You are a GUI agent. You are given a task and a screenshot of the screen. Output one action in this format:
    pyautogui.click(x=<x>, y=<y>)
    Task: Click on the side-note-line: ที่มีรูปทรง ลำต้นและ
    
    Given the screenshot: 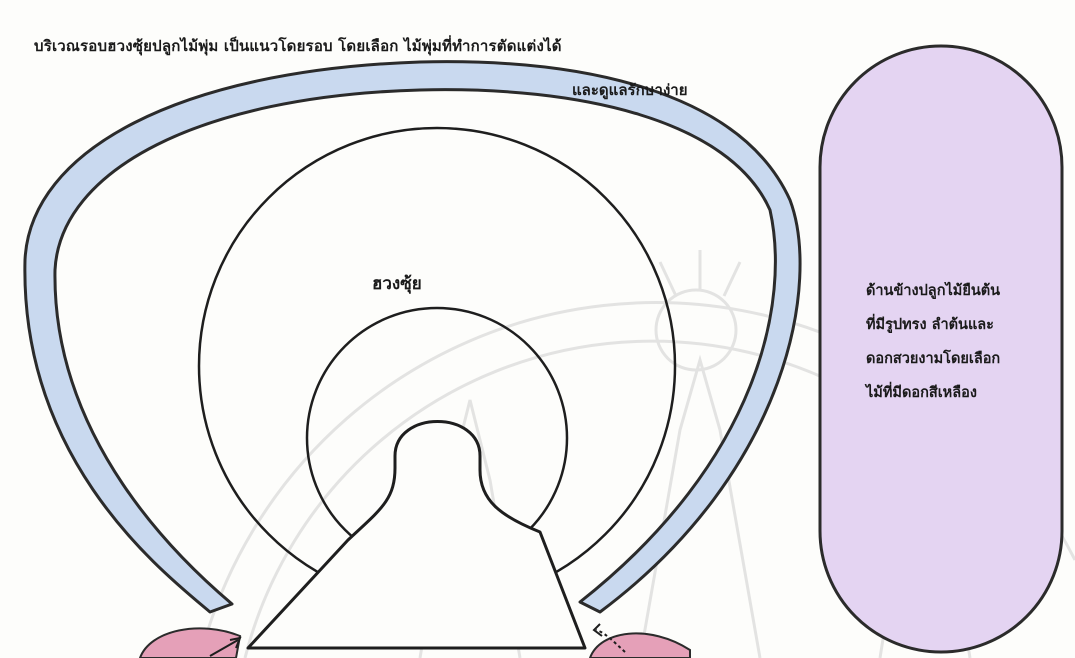 What is the action you would take?
    pyautogui.click(x=930, y=325)
    